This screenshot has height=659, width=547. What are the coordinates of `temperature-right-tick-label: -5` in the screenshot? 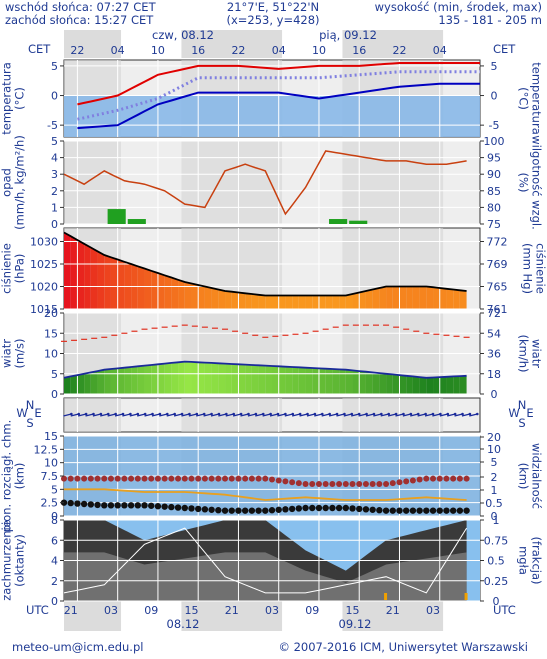 It's located at (494, 125).